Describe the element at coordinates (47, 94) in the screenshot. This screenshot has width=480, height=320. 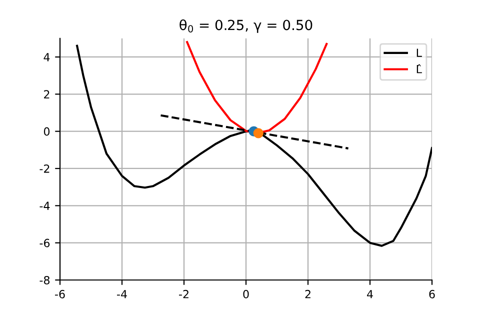
I see `y-tick-label: 2` at that location.